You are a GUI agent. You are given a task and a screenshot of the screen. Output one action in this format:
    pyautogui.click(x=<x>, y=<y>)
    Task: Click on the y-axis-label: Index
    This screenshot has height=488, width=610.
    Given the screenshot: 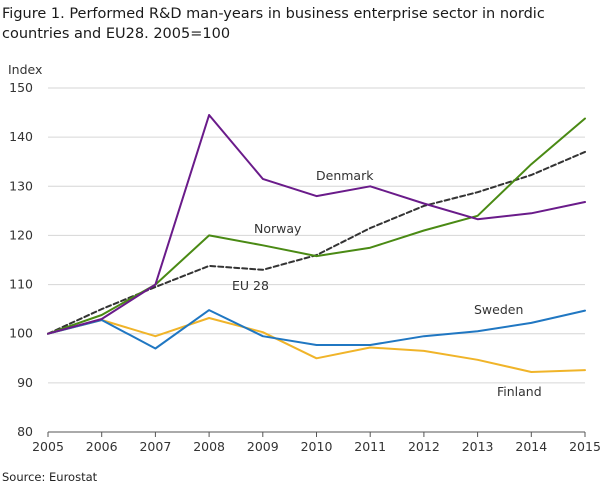 What is the action you would take?
    pyautogui.click(x=25, y=69)
    